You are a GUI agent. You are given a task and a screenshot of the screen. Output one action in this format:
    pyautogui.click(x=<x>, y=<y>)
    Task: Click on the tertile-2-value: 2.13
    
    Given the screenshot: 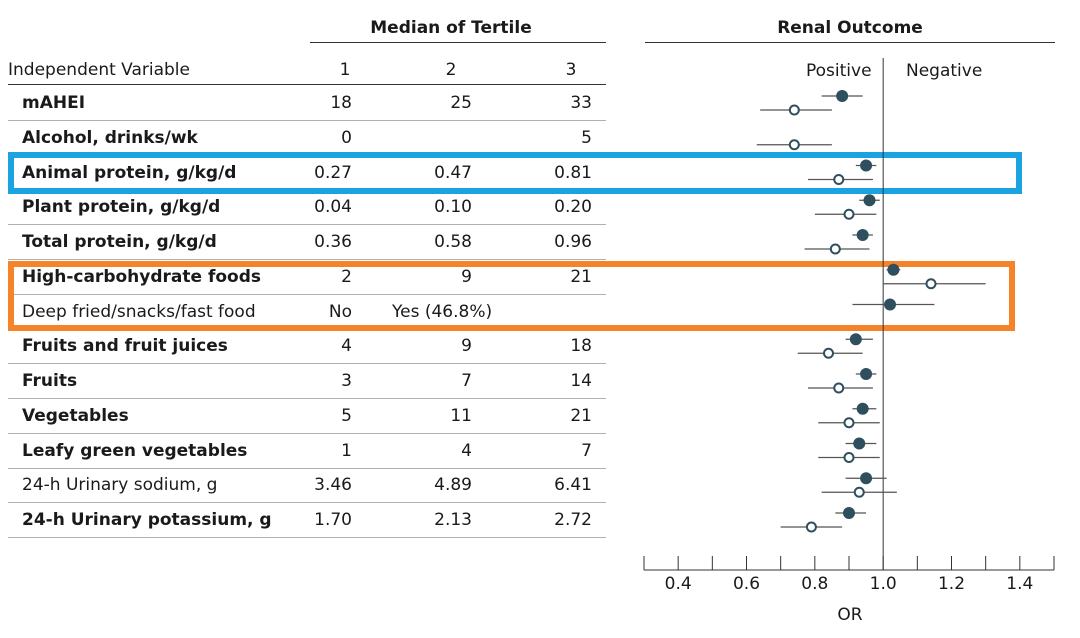 What is the action you would take?
    pyautogui.click(x=453, y=520)
    